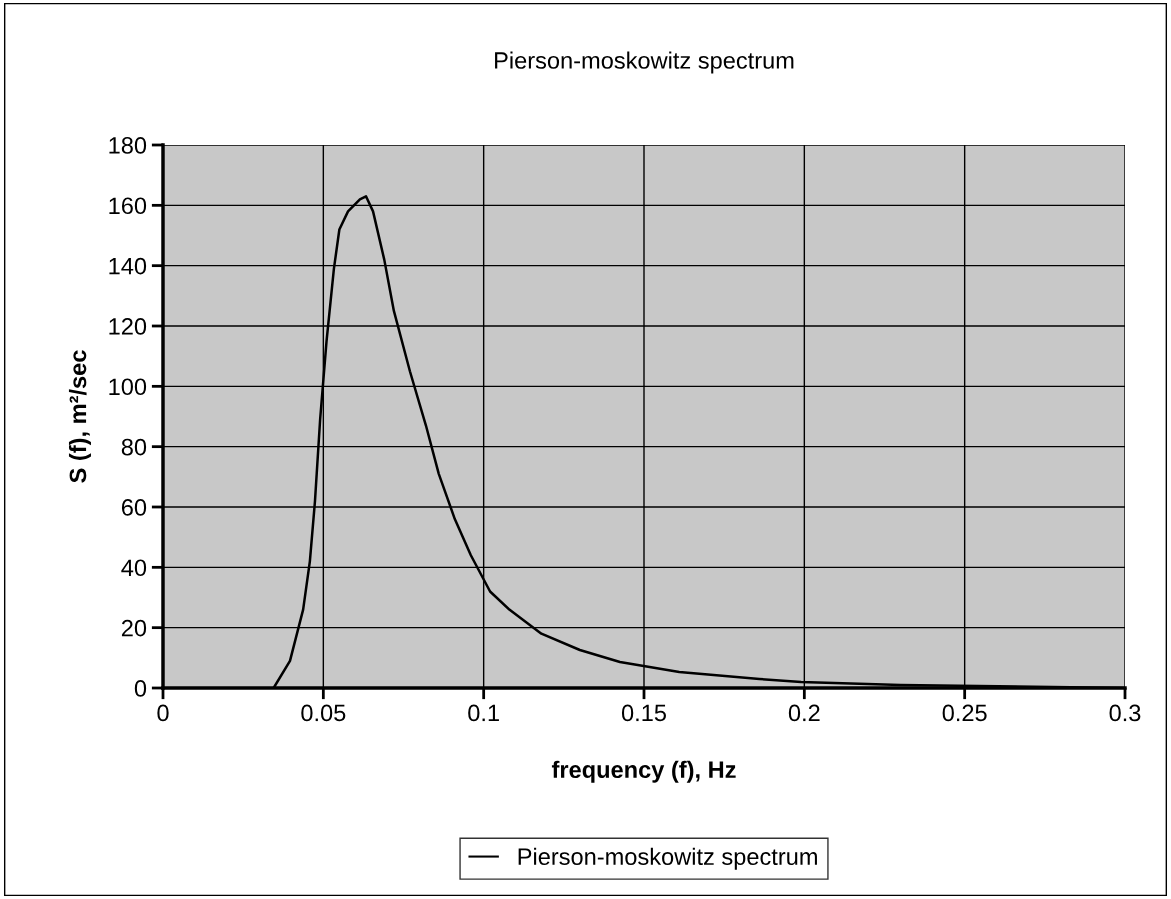  What do you see at coordinates (1125, 713) in the screenshot?
I see `x-tick-label: 0.3` at bounding box center [1125, 713].